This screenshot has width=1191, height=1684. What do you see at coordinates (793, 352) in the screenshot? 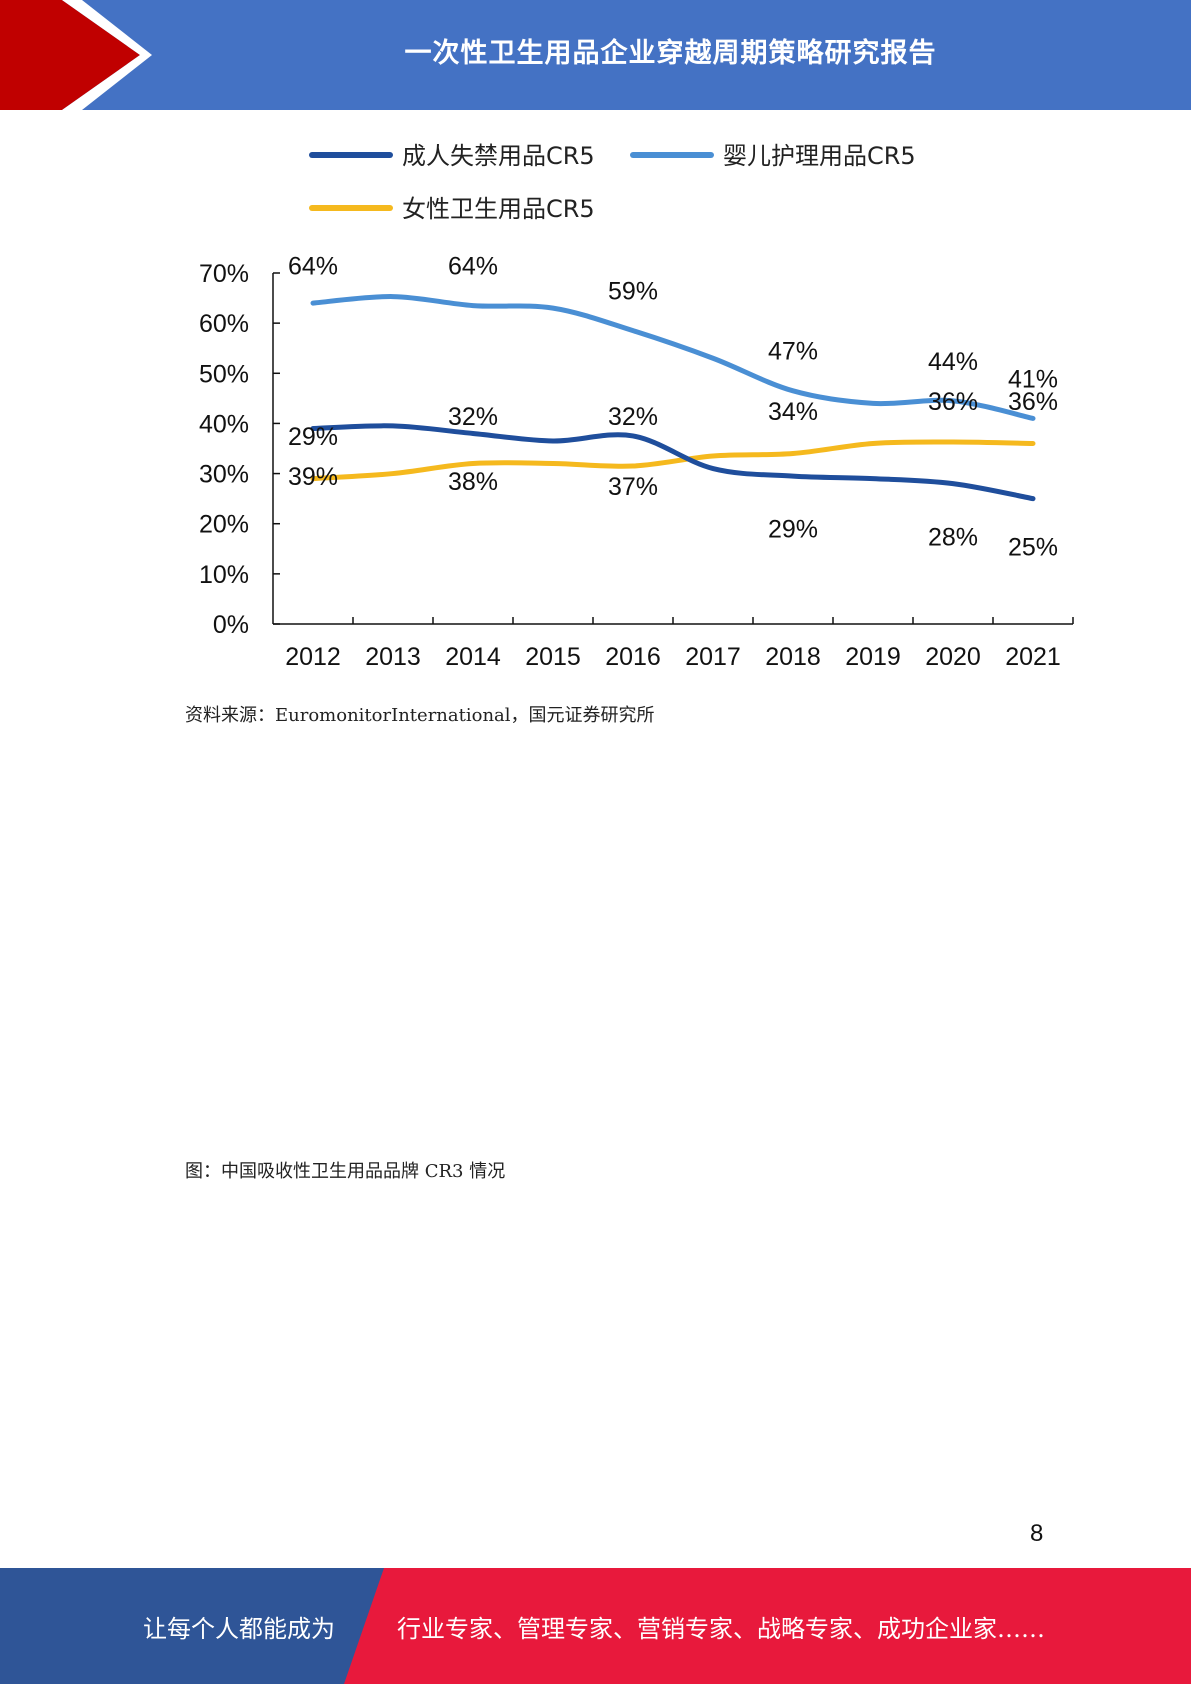
I see `data-label: 47%` at bounding box center [793, 352].